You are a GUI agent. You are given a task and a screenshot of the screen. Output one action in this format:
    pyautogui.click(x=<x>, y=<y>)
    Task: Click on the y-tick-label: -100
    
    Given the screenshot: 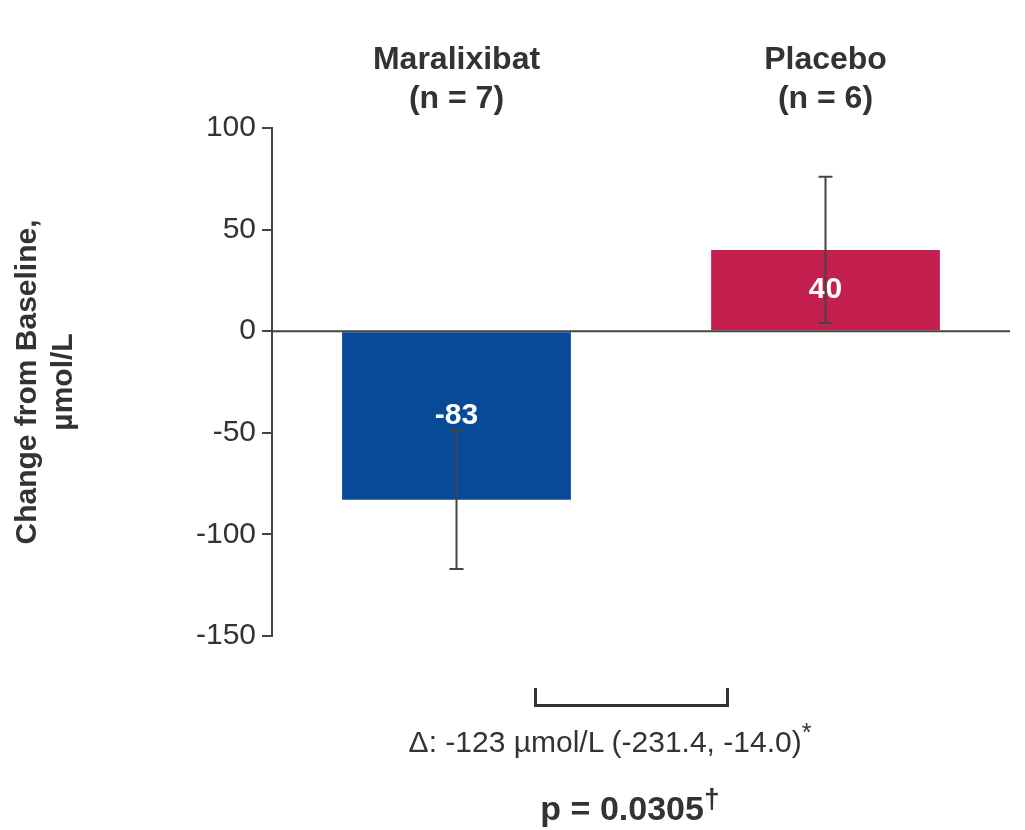 What is the action you would take?
    pyautogui.click(x=225, y=532)
    